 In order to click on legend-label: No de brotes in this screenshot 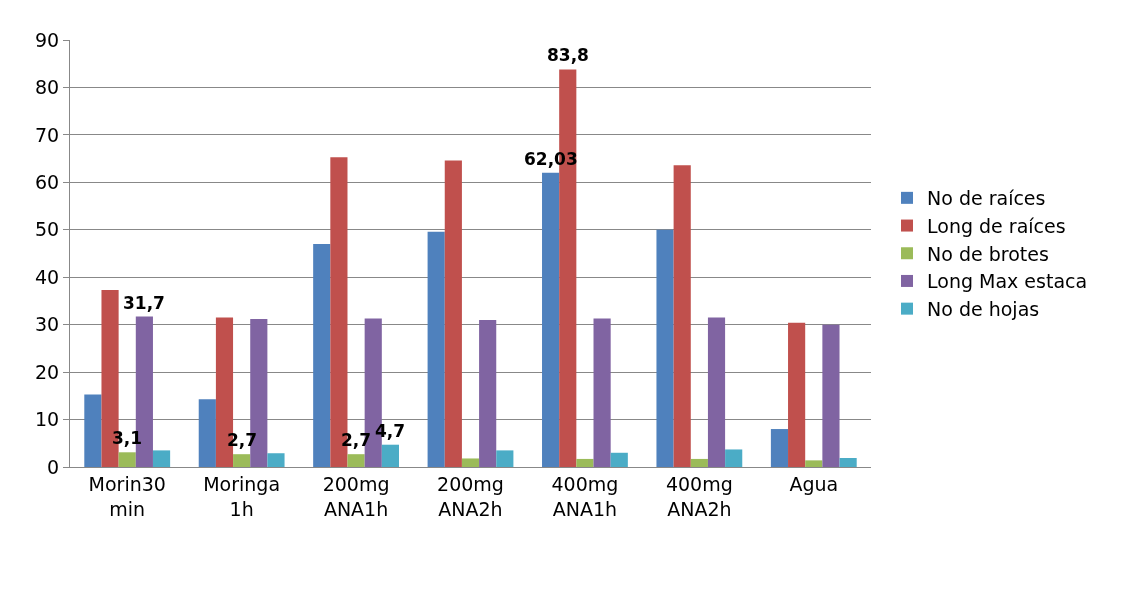, I will do `click(988, 253)`.